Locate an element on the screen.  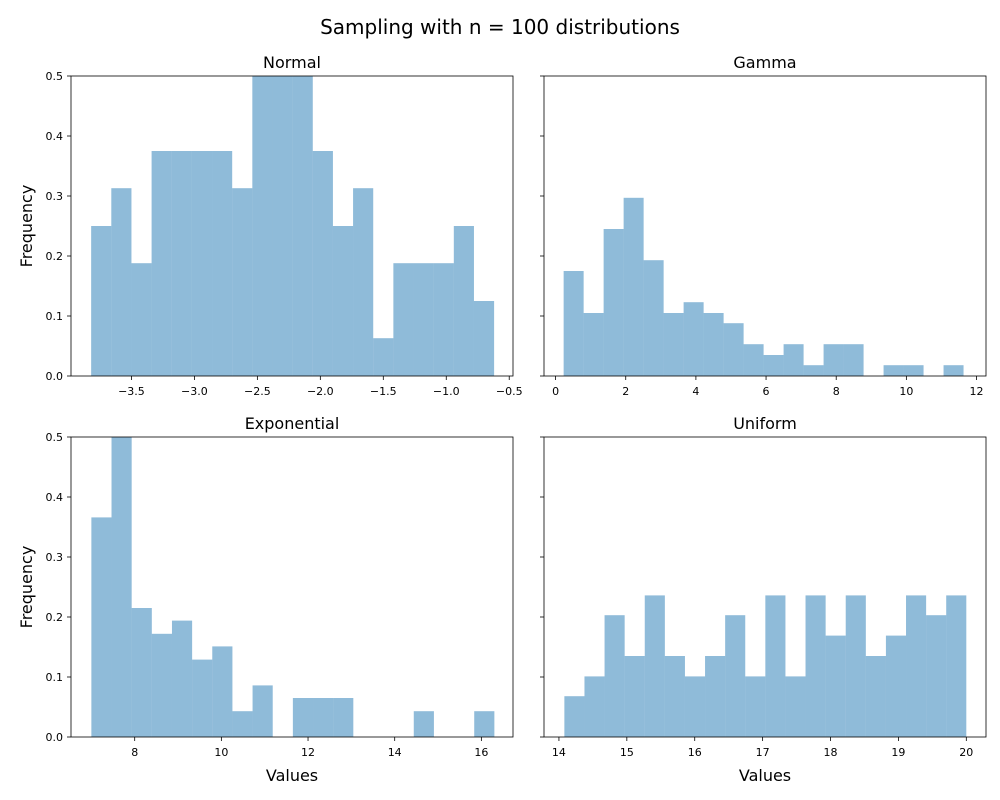
x-tick-label: −2.0 is located at coordinates (320, 391).